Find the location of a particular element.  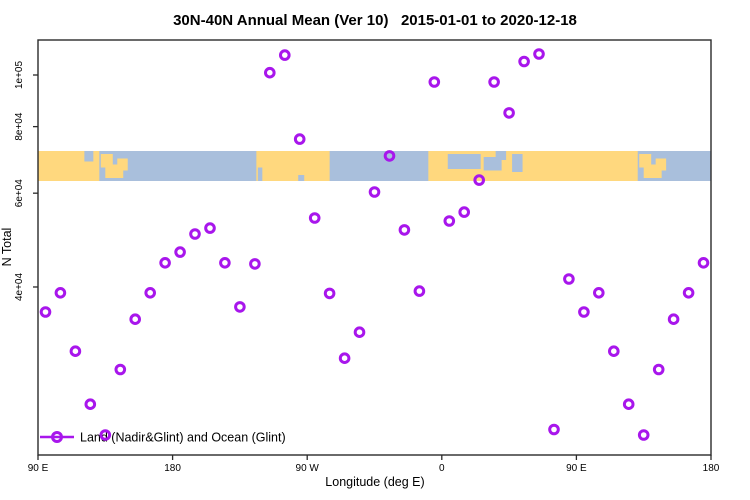

x-axis: 90 E 180 90 W 0 90 E 180 is located at coordinates (374, 464).